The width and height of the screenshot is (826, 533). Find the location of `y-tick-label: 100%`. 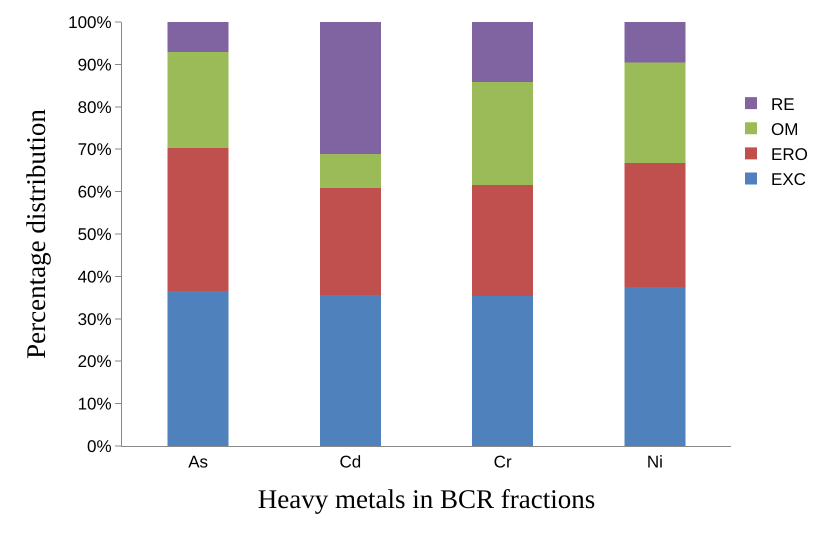

y-tick-label: 100% is located at coordinates (90, 22).